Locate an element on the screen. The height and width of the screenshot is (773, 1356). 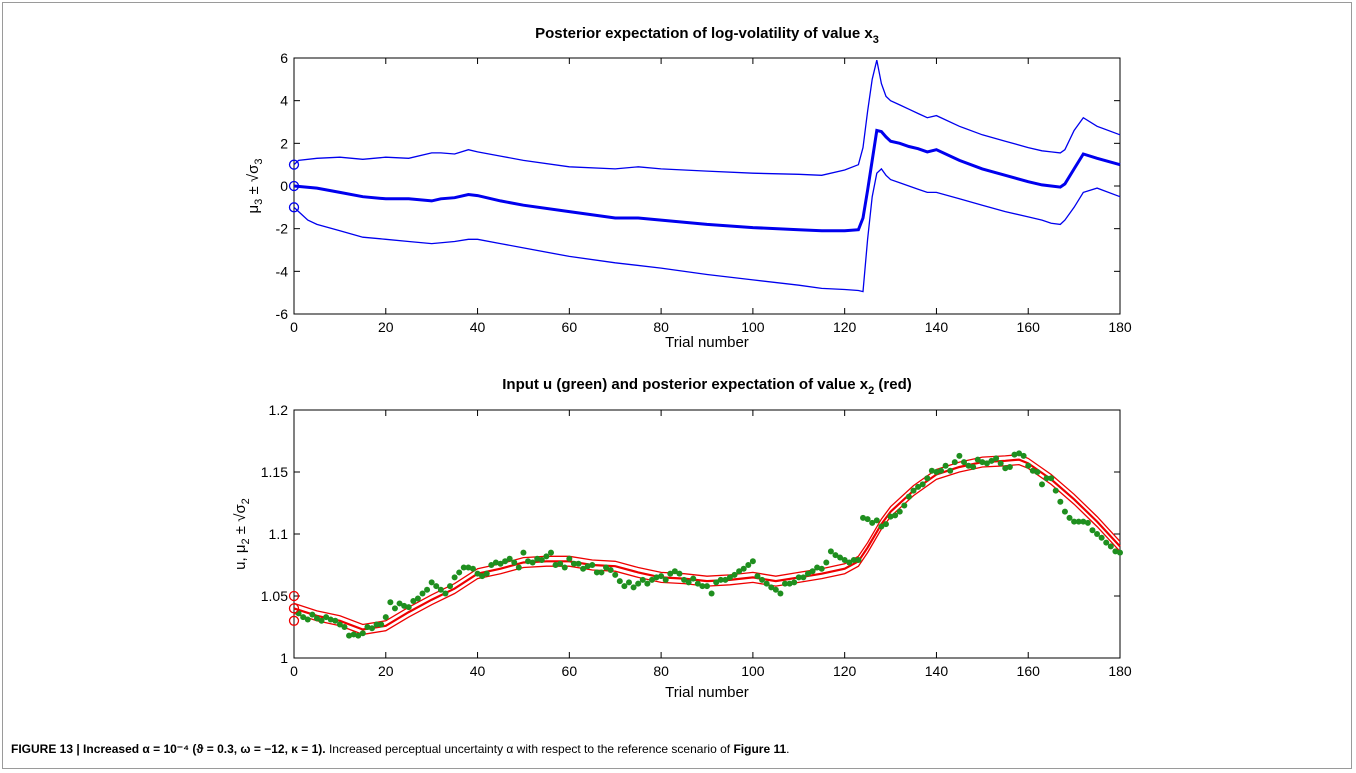
bottom-initial-marker is located at coordinates (294, 620).